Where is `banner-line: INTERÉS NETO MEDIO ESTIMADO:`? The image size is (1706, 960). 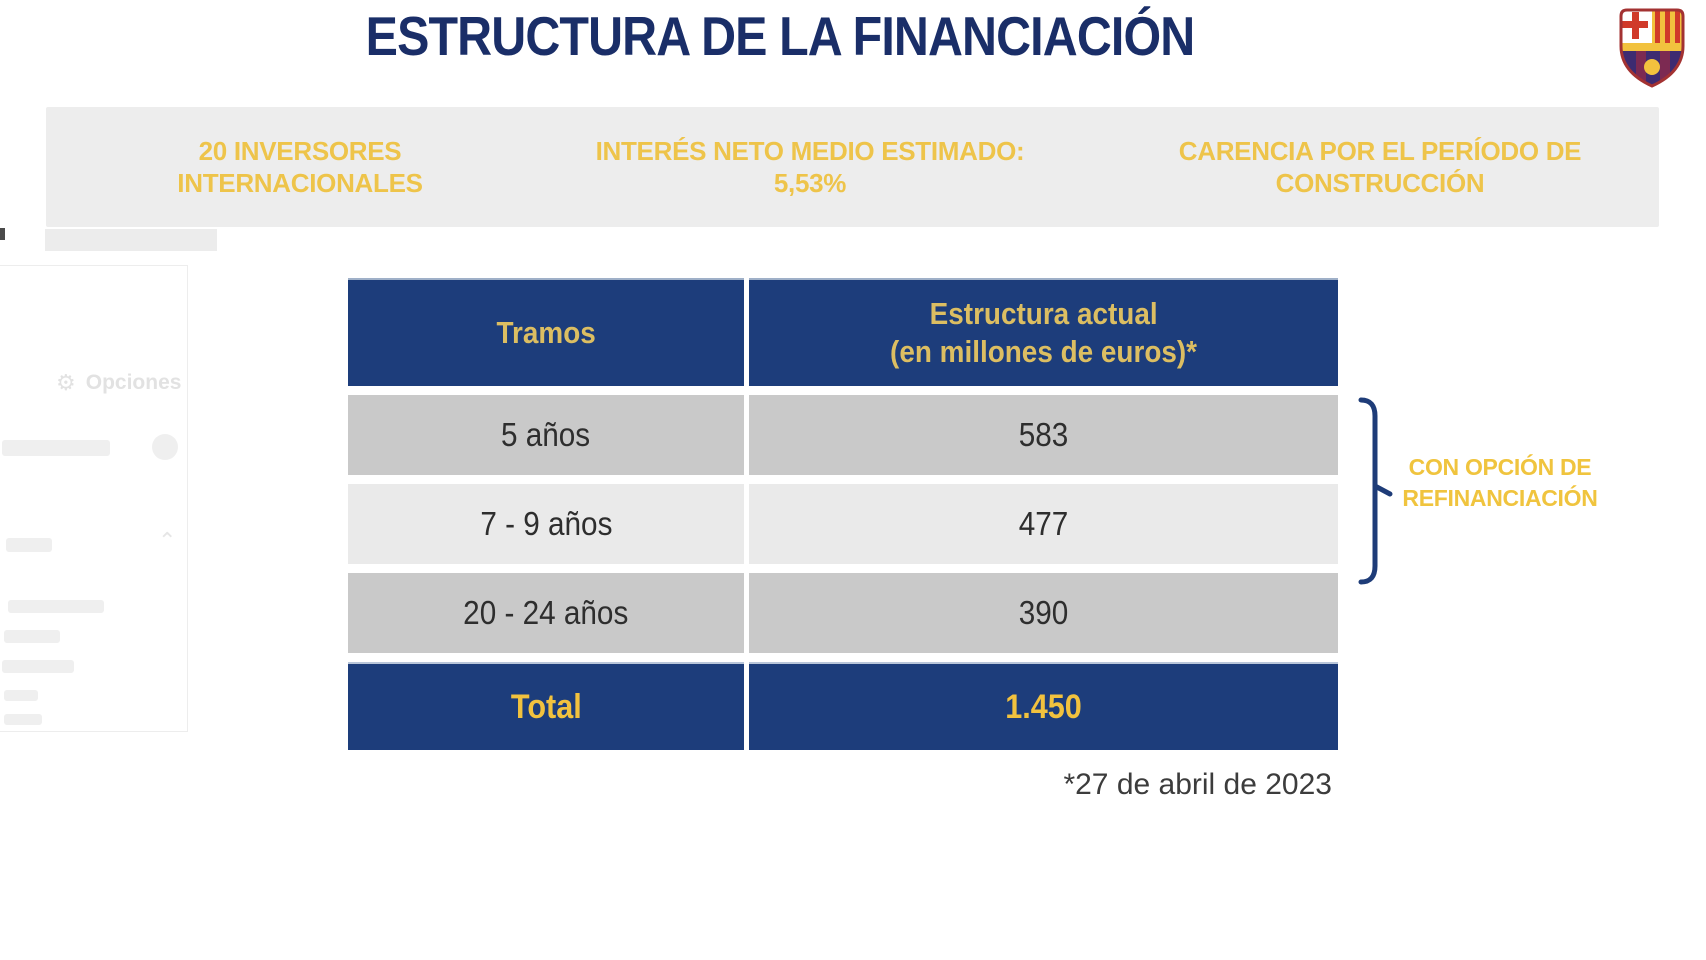
banner-line: INTERÉS NETO MEDIO ESTIMADO: is located at coordinates (810, 151).